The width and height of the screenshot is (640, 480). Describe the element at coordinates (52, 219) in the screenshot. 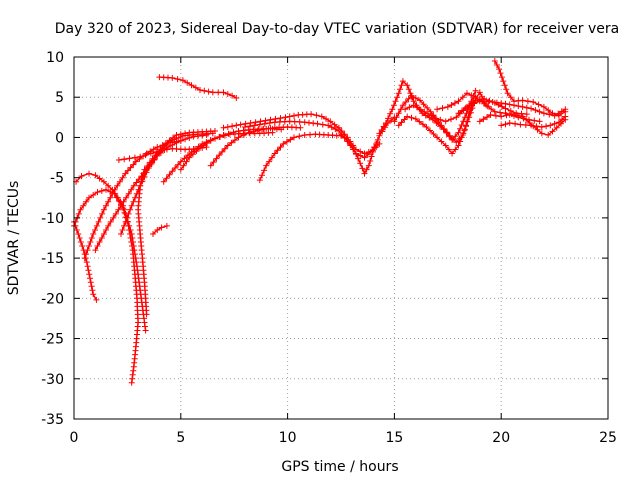

I see `y-tick-label: -10` at that location.